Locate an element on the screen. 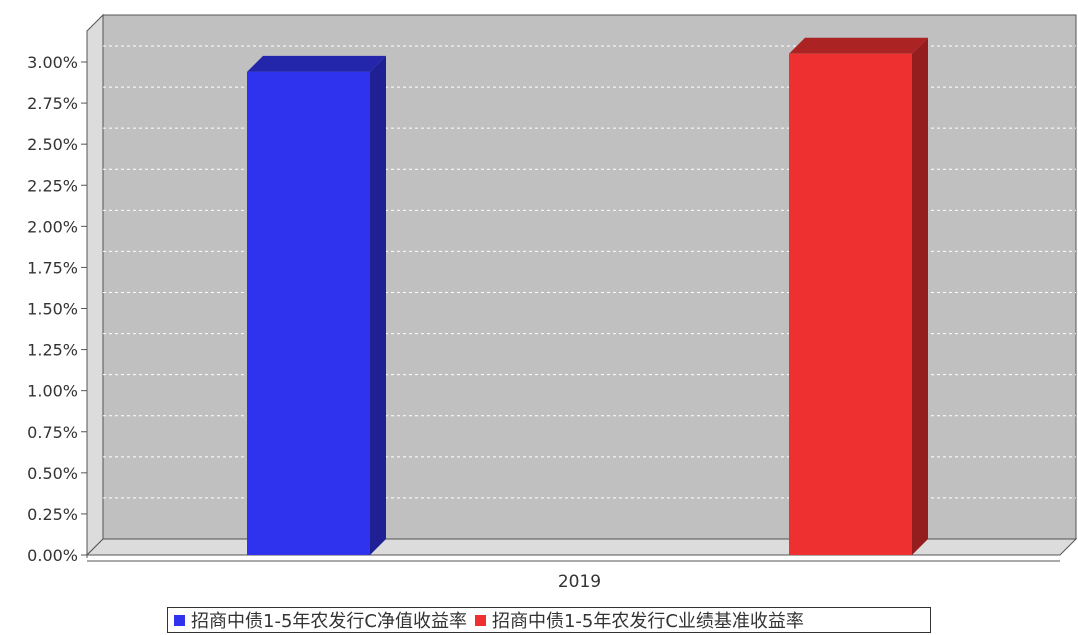  y-tick-label: 1.75% is located at coordinates (52, 267).